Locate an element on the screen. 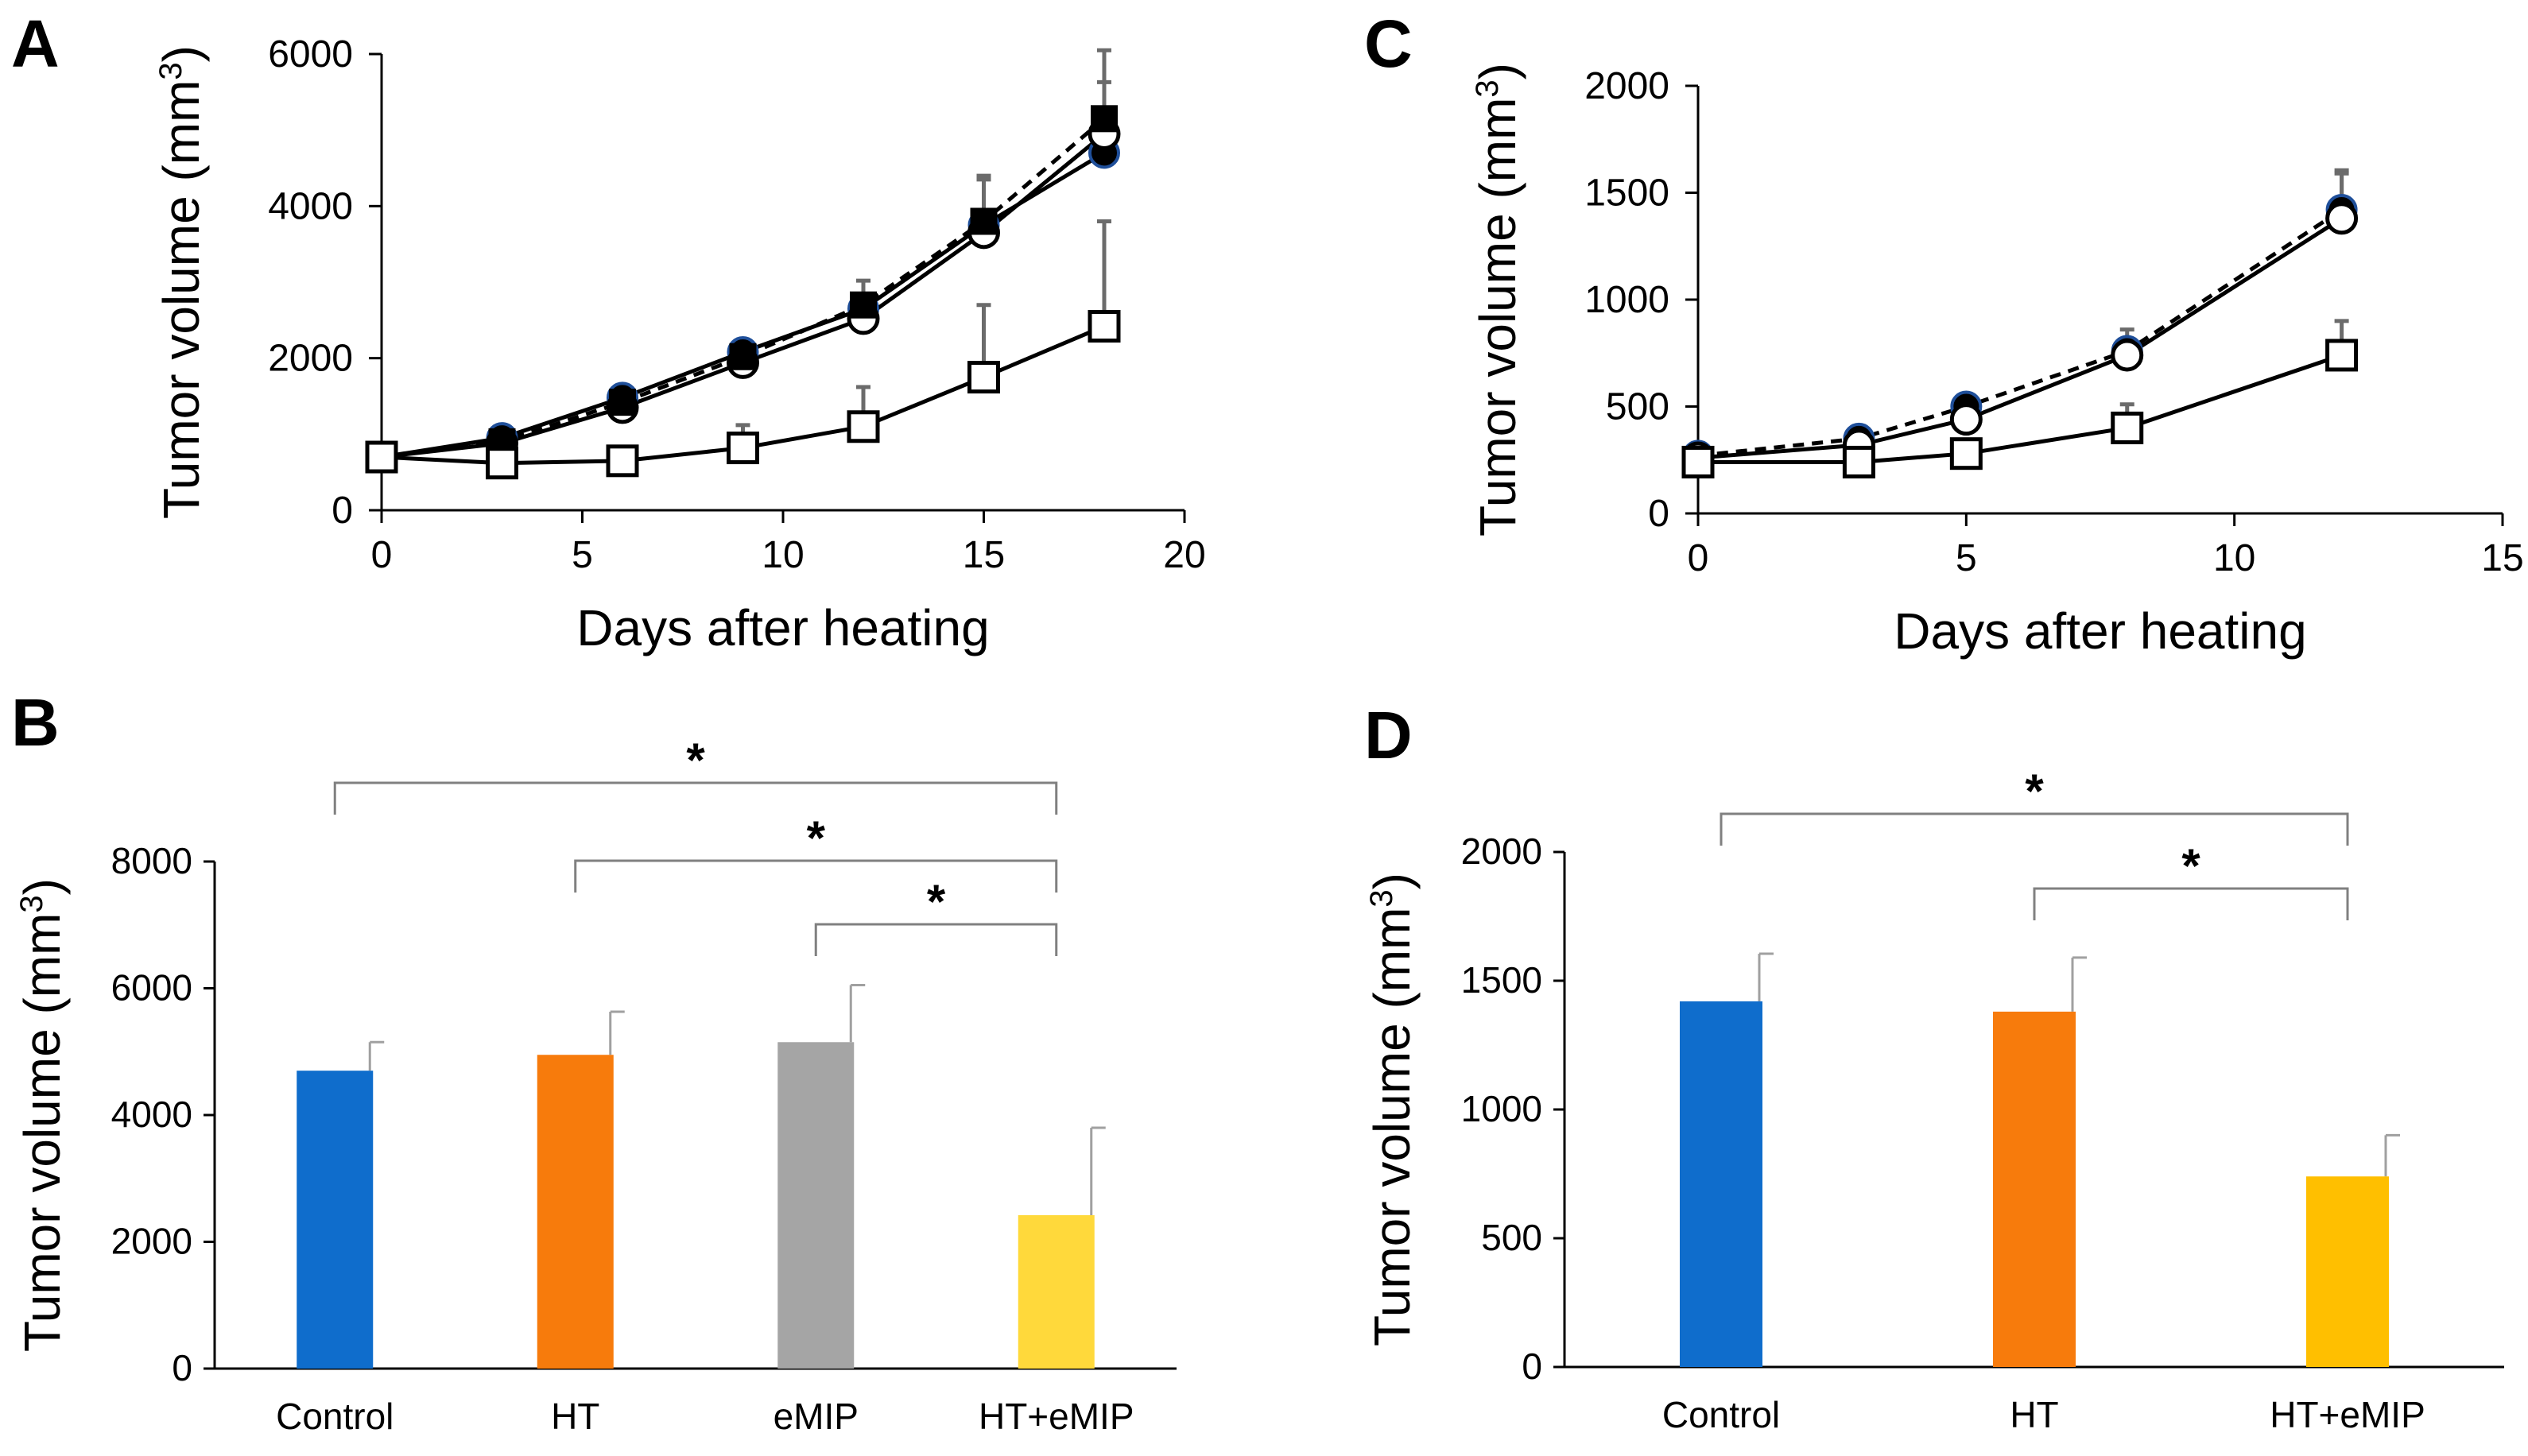 The height and width of the screenshot is (1456, 2528). panel-c: C is located at coordinates (1389, 43).